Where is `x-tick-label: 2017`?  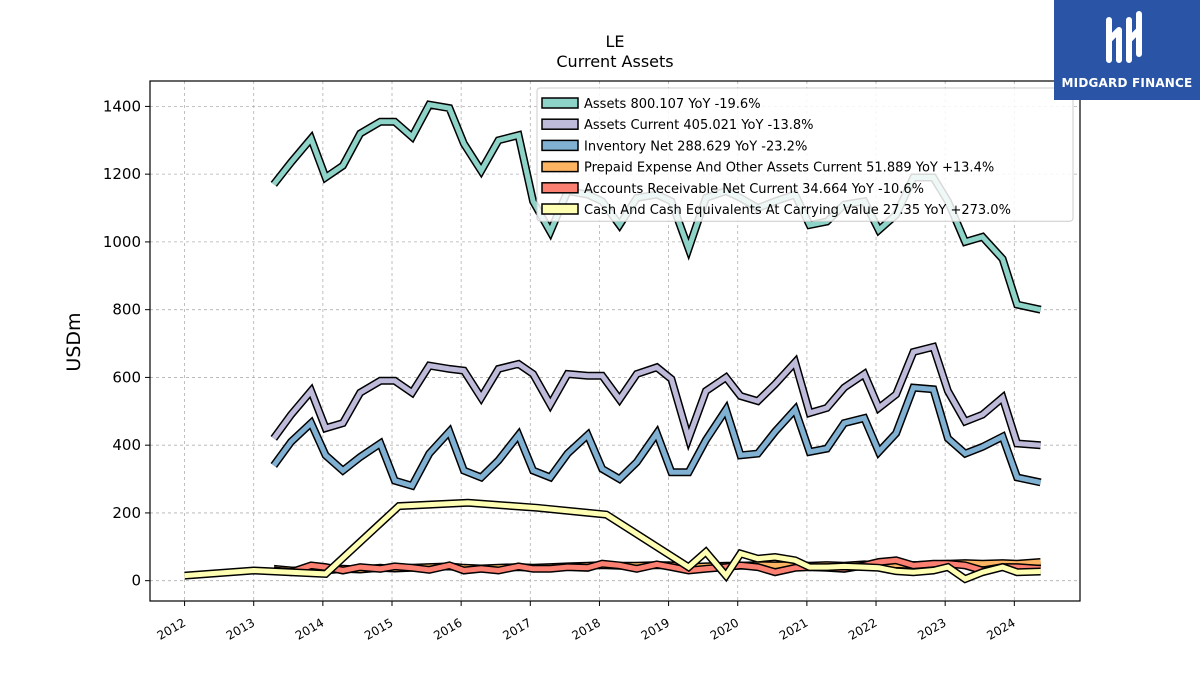 x-tick-label: 2017 is located at coordinates (516, 628).